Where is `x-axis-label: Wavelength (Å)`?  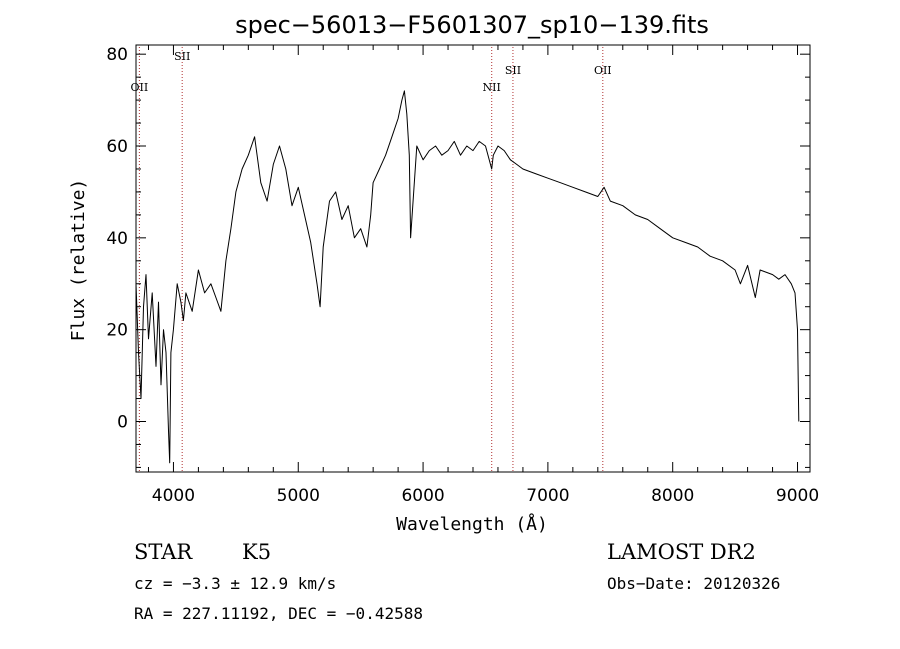
x-axis-label: Wavelength (Å) is located at coordinates (472, 524).